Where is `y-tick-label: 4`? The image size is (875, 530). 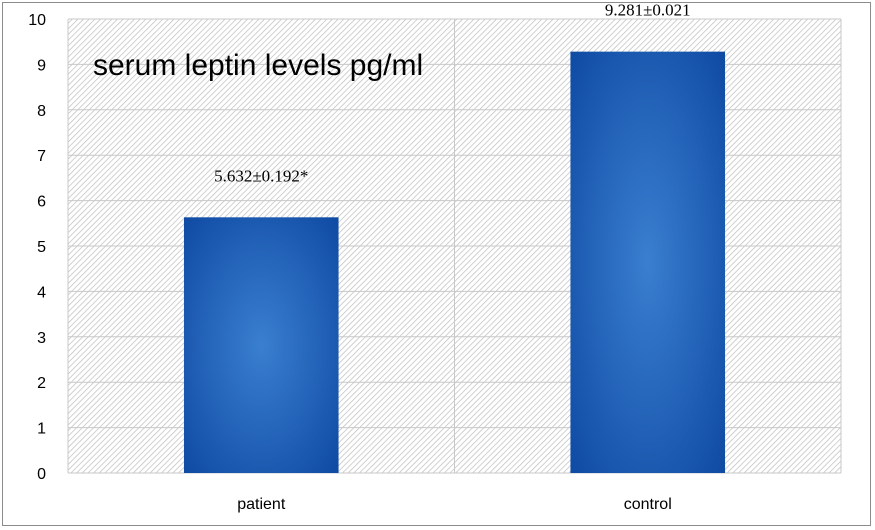
y-tick-label: 4 is located at coordinates (41, 292).